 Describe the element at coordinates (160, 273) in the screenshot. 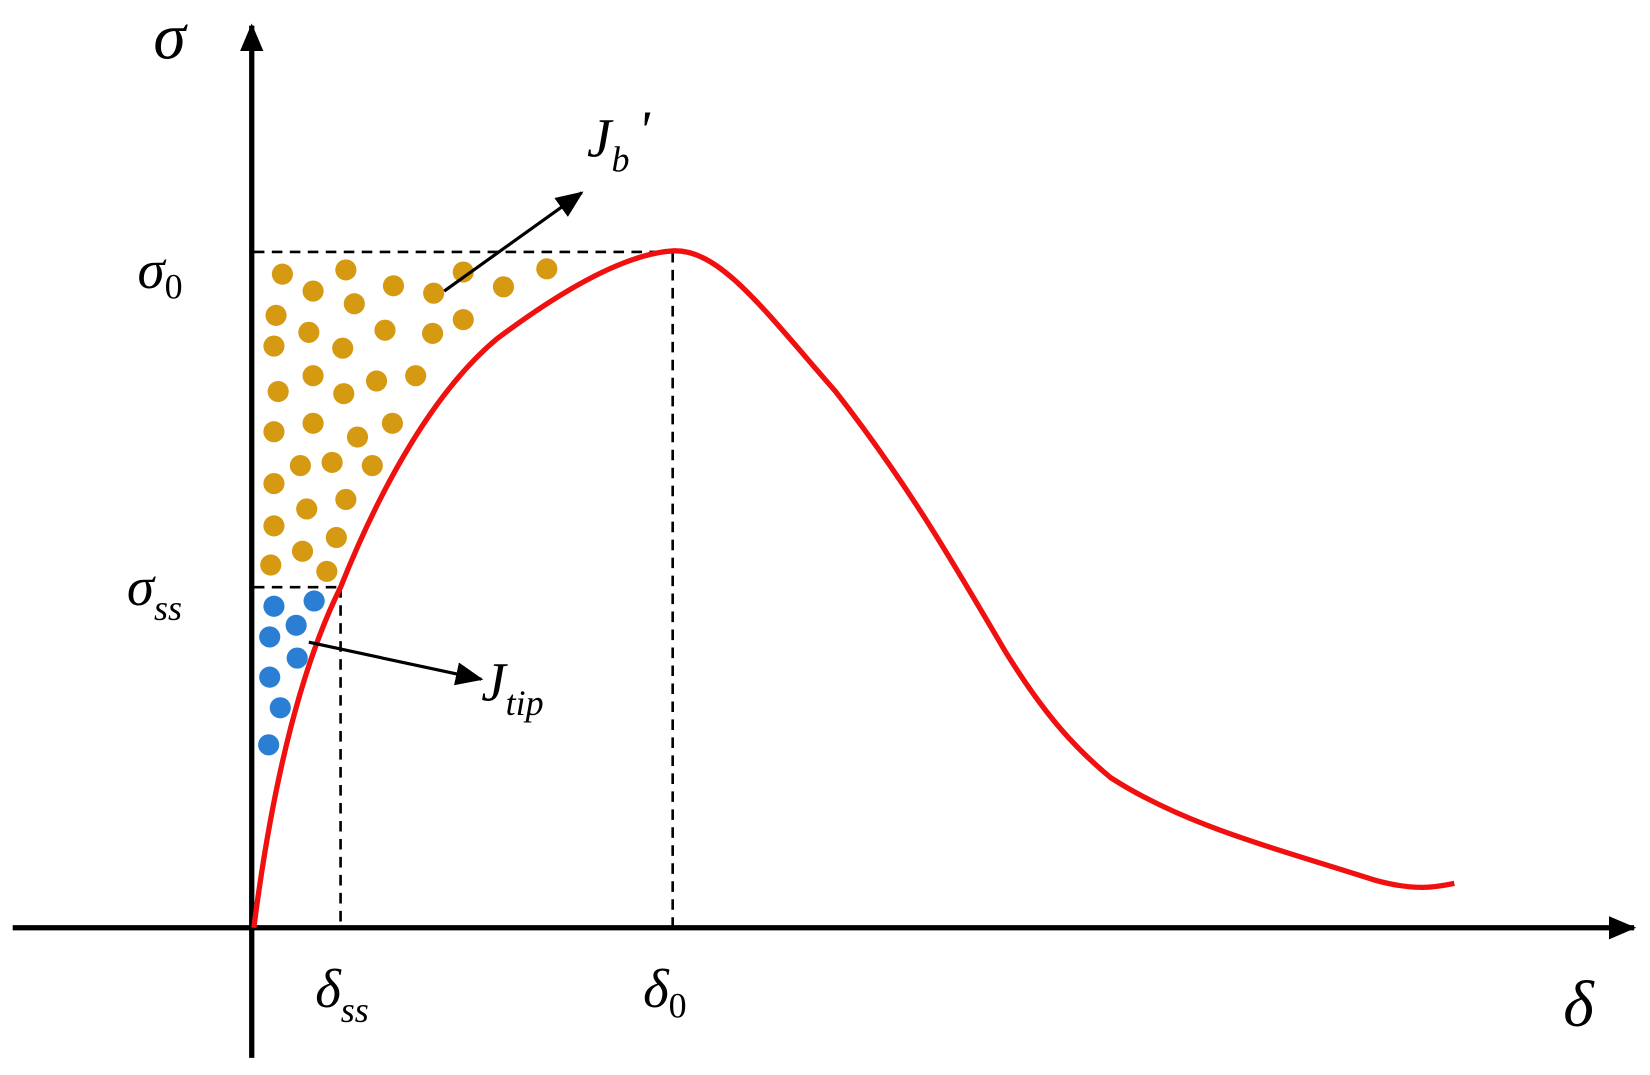

I see `label-sigma-0: σ0` at that location.